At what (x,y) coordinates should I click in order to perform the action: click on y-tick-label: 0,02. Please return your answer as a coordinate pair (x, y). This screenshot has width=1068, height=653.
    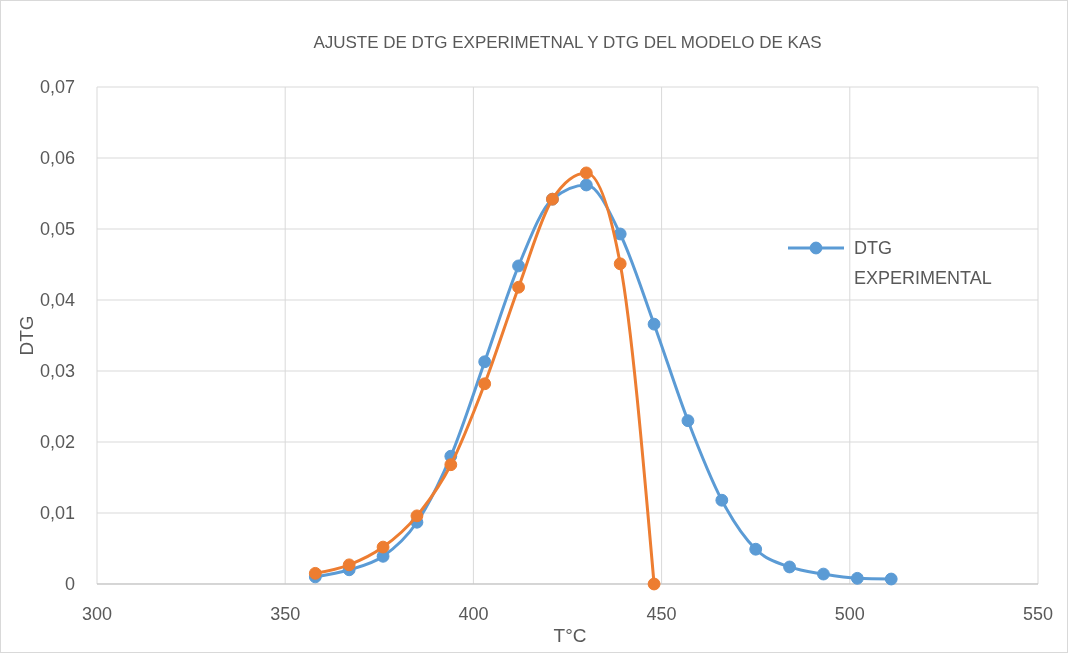
    Looking at the image, I should click on (57, 442).